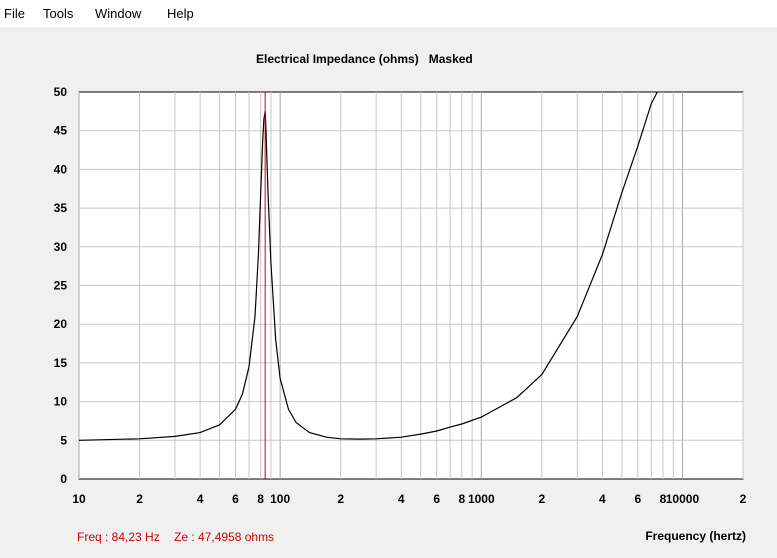 Image resolution: width=777 pixels, height=558 pixels. I want to click on menu-window: Window, so click(118, 13).